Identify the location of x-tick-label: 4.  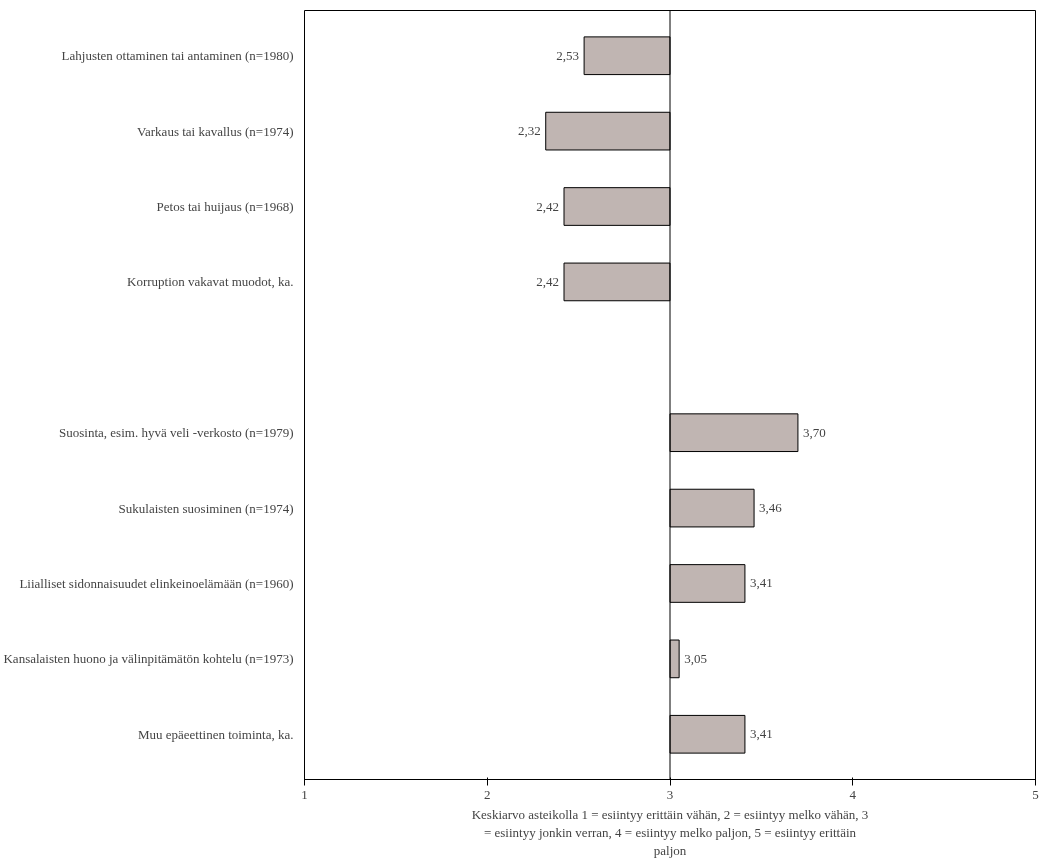
(853, 794).